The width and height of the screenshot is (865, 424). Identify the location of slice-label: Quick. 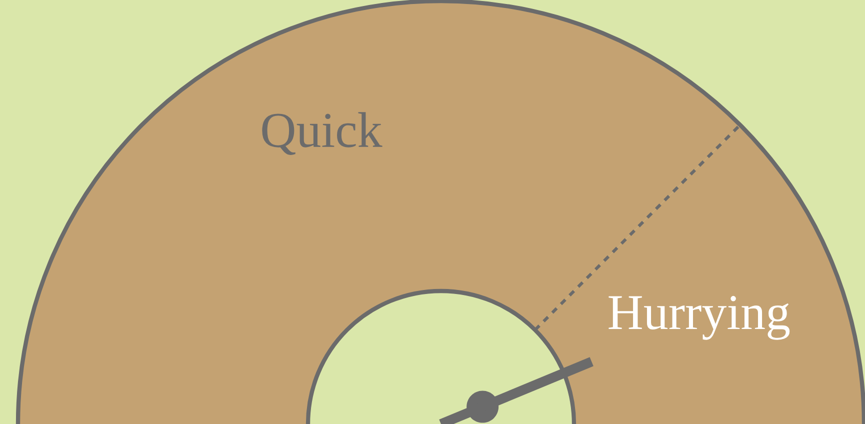
(322, 133).